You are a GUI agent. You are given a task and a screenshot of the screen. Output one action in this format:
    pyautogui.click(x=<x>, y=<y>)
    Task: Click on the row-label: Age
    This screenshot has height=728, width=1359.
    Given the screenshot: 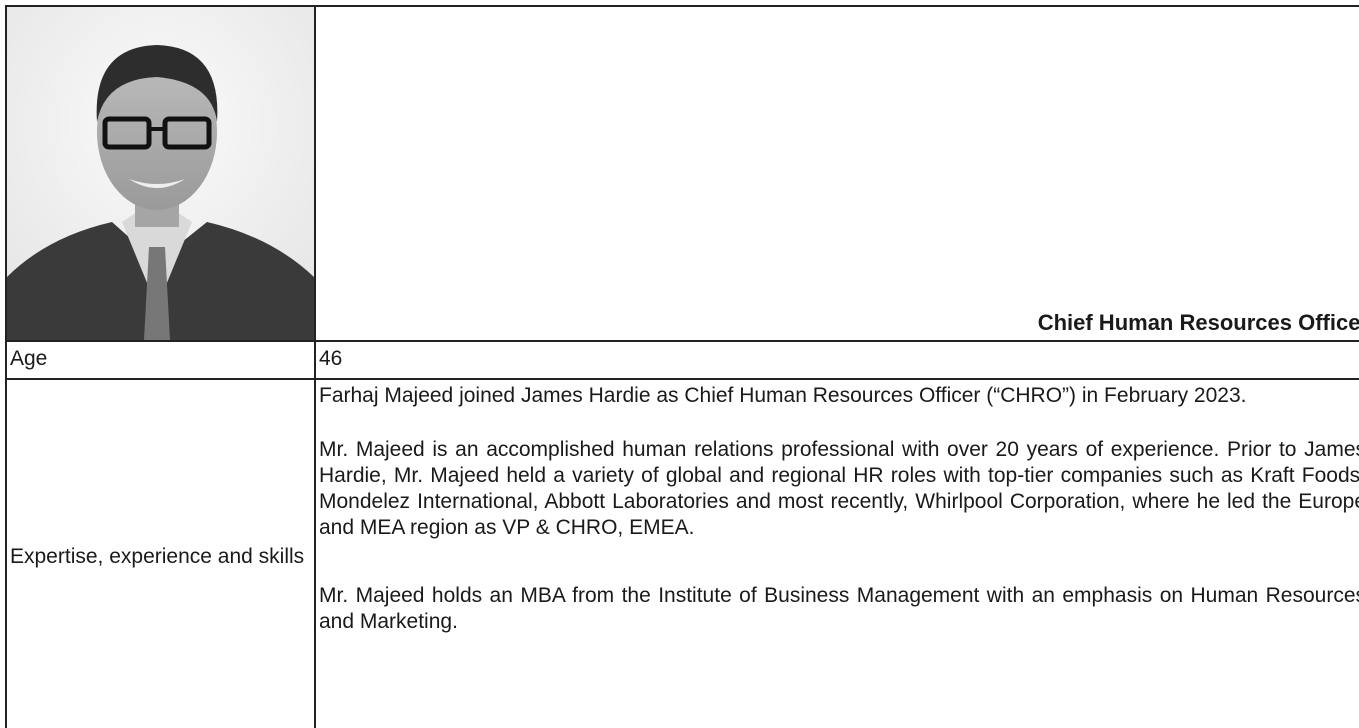 What is the action you would take?
    pyautogui.click(x=160, y=360)
    